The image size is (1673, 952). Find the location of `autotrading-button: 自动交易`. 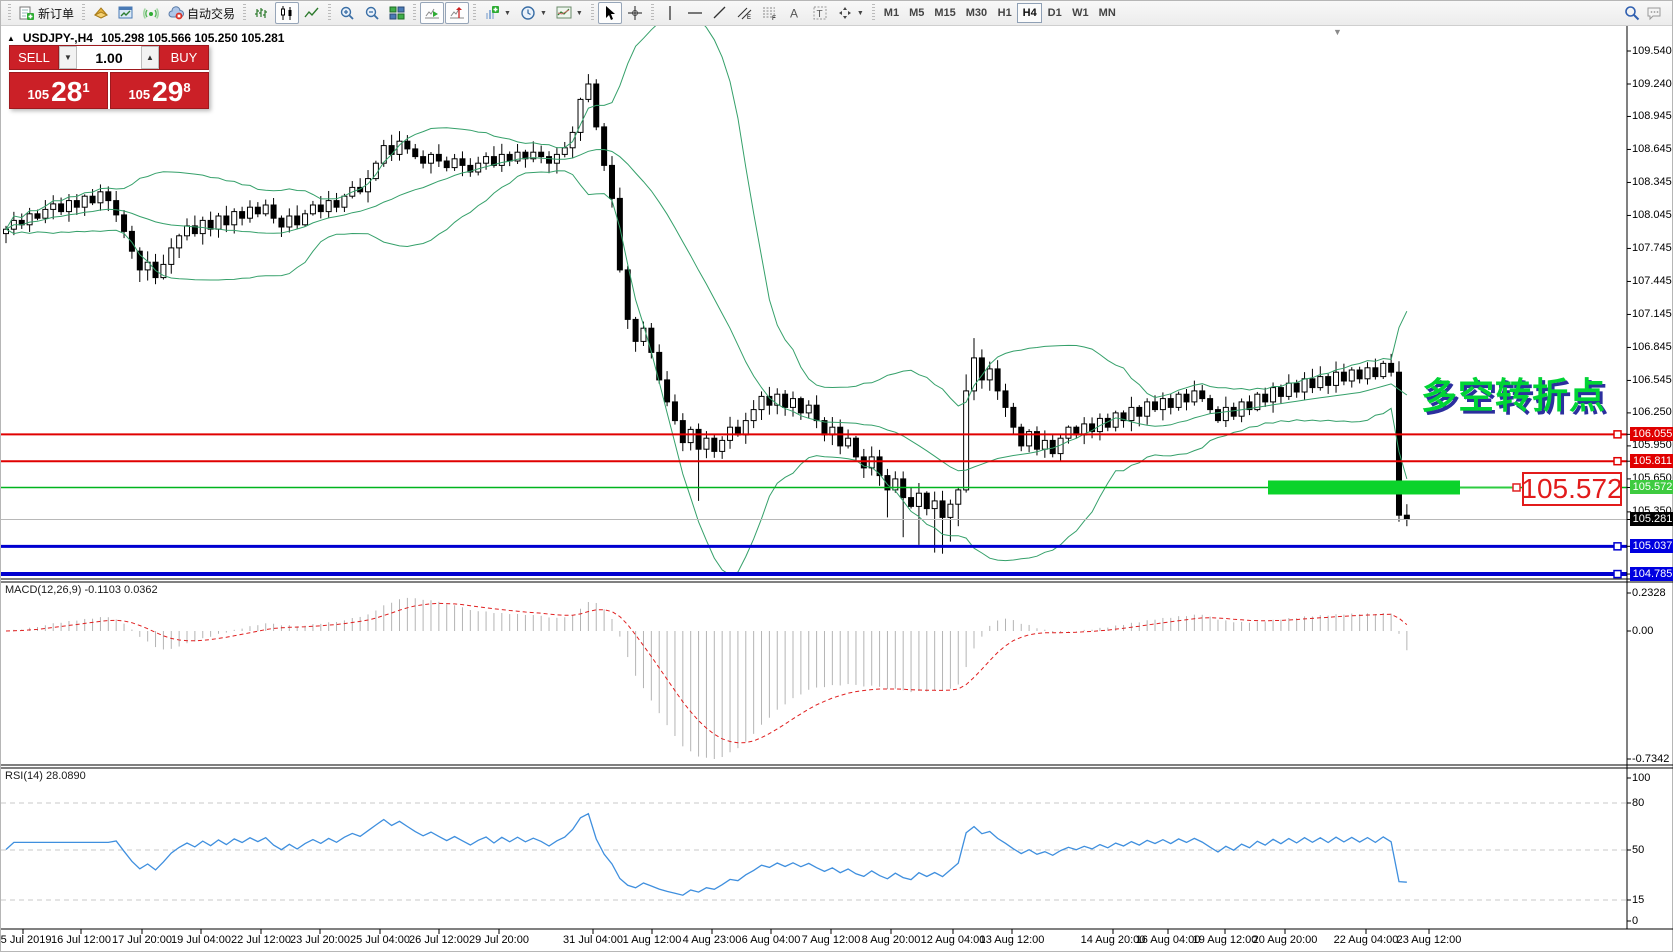

autotrading-button: 自动交易 is located at coordinates (201, 13).